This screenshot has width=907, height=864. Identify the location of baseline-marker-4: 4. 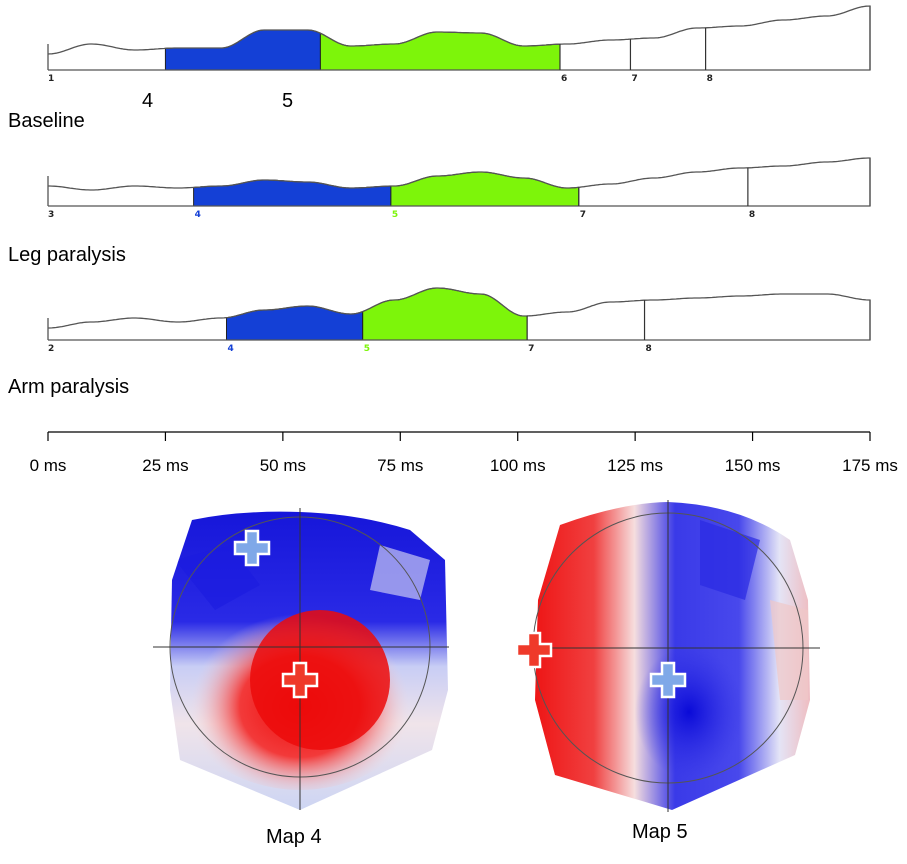
(148, 101).